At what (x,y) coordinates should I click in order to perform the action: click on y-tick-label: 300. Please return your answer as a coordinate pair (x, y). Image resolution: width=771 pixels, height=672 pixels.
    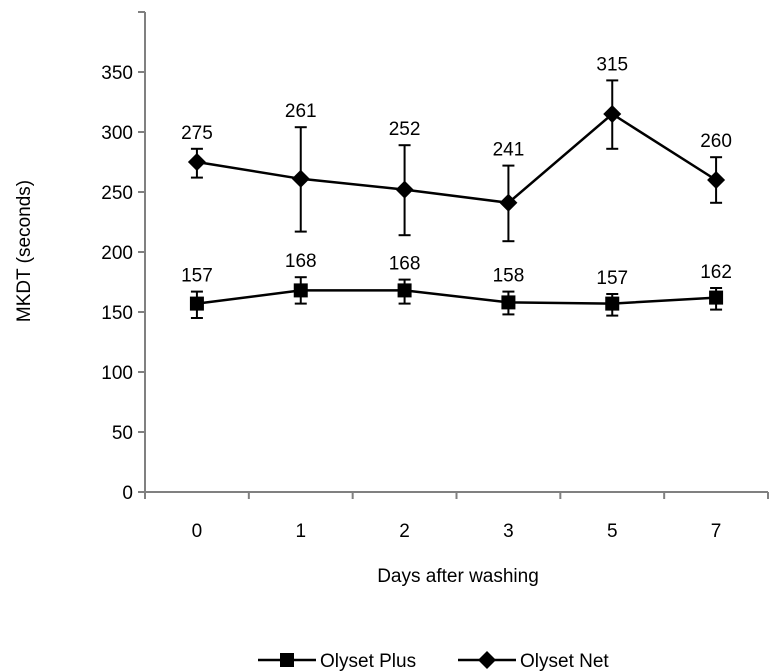
    Looking at the image, I should click on (117, 133).